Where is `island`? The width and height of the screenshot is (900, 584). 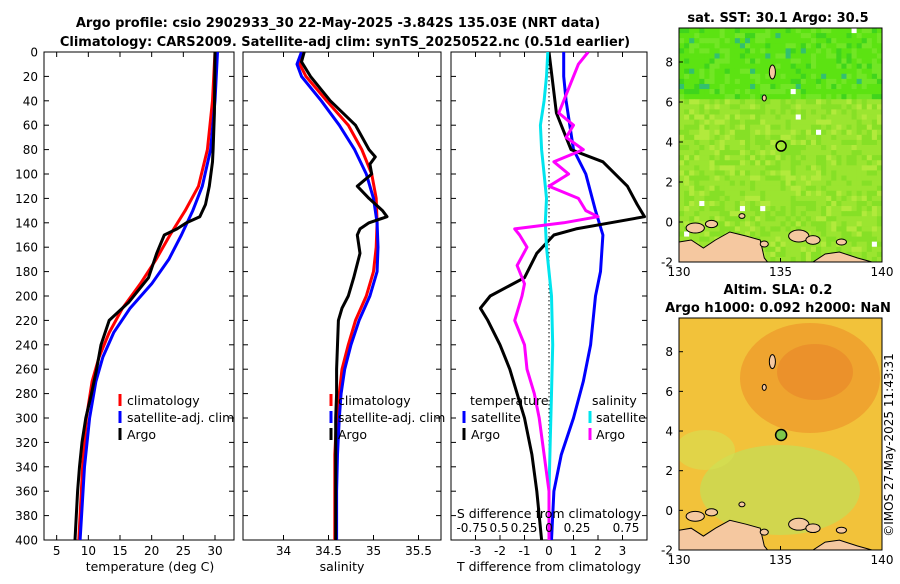 island is located at coordinates (772, 72).